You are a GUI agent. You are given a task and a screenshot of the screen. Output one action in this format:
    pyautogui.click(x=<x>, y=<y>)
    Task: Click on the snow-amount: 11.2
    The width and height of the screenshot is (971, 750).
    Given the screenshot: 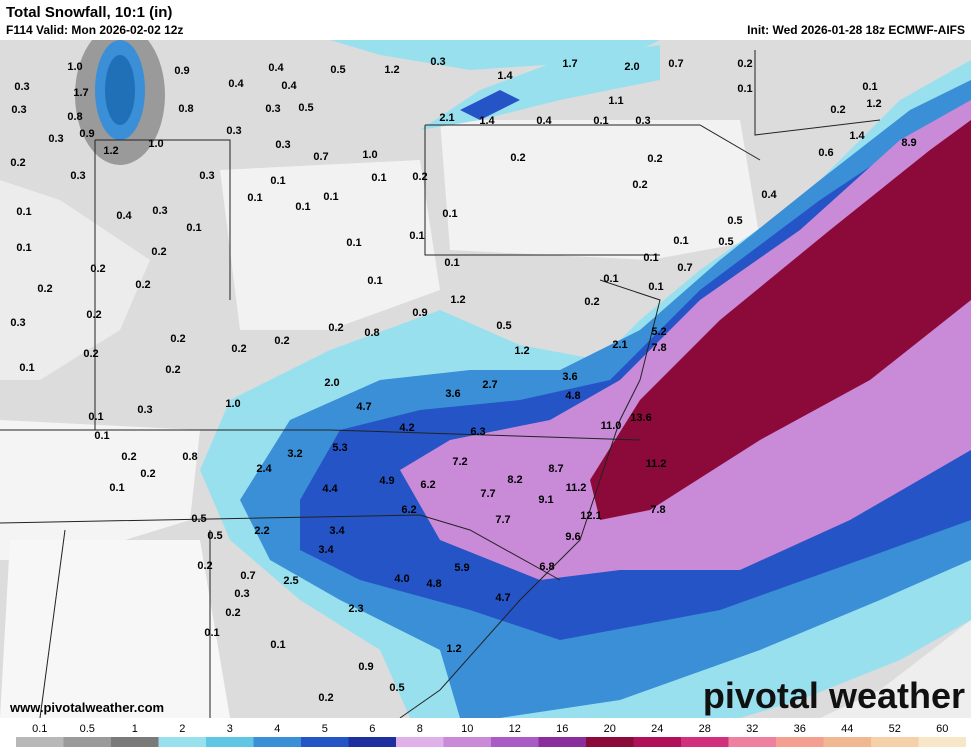 What is the action you would take?
    pyautogui.click(x=576, y=488)
    